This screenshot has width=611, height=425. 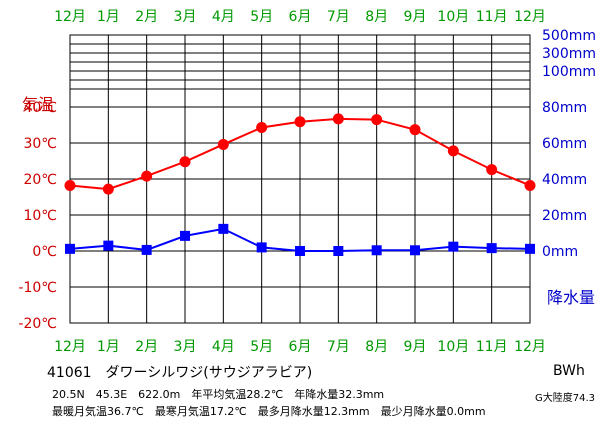 I want to click on precipitation-tick-label: 60mm, so click(x=564, y=144).